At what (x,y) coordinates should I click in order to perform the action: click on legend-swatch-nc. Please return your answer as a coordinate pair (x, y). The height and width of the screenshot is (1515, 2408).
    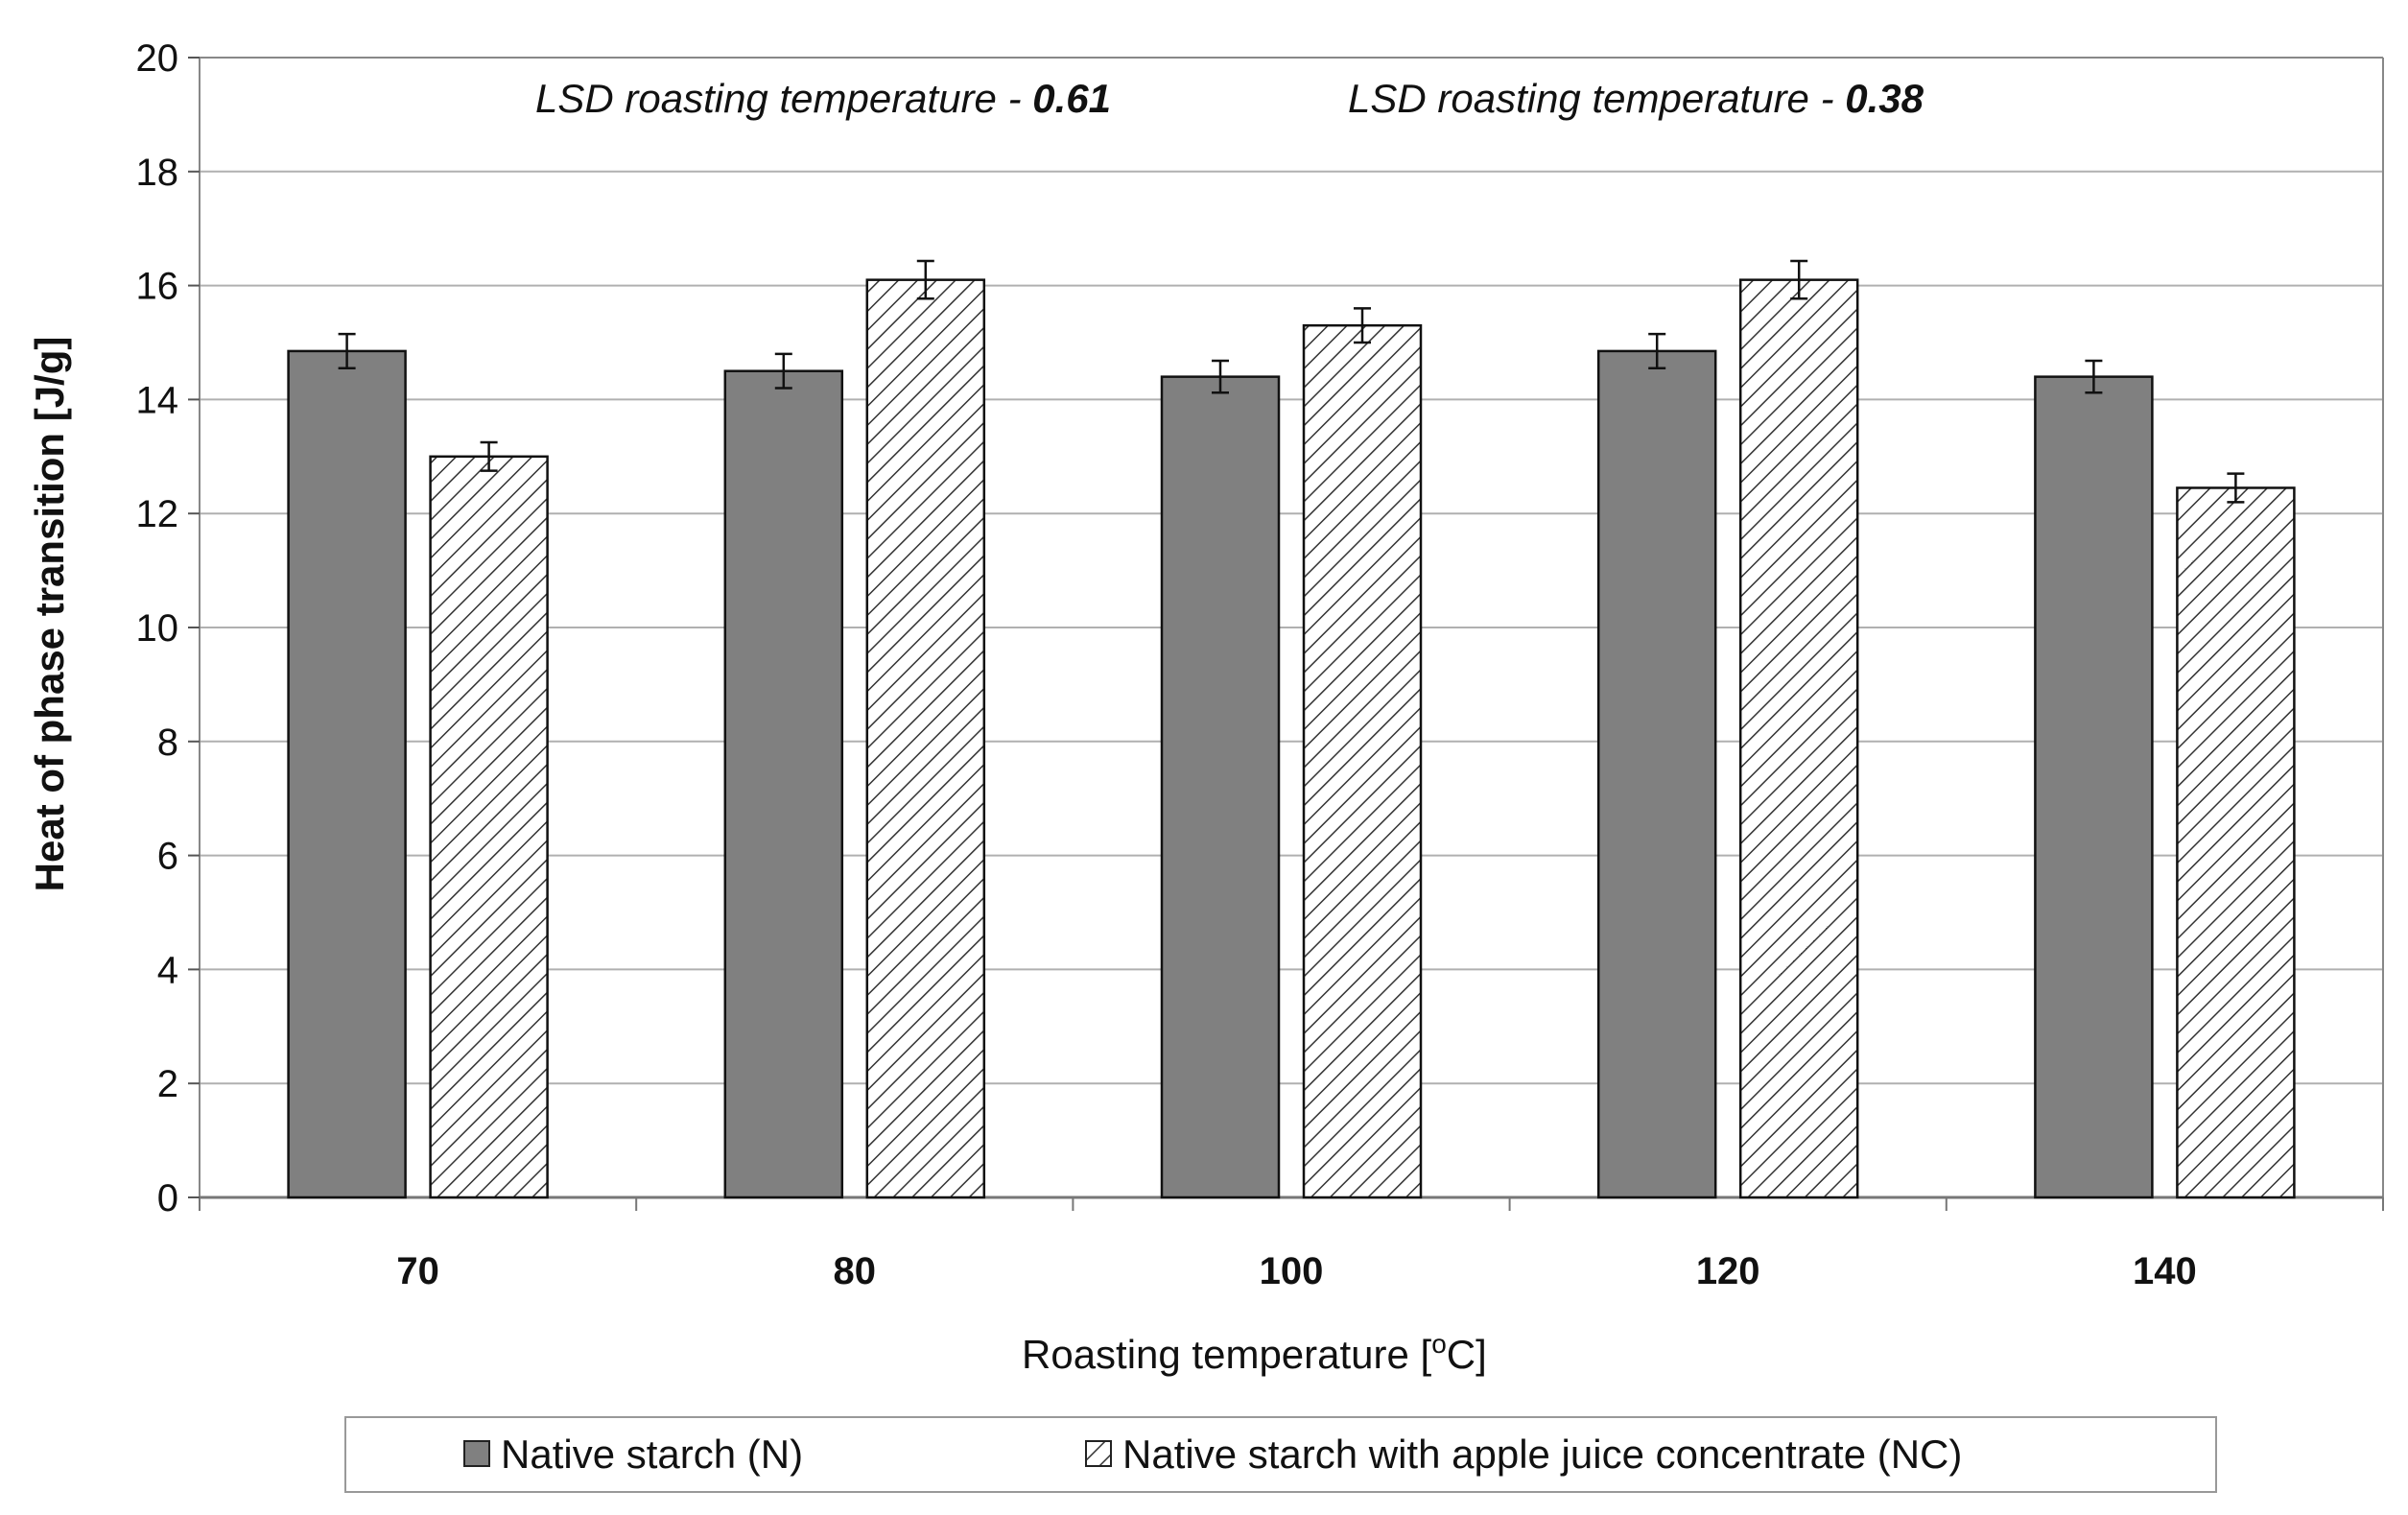
    Looking at the image, I should click on (1098, 1453).